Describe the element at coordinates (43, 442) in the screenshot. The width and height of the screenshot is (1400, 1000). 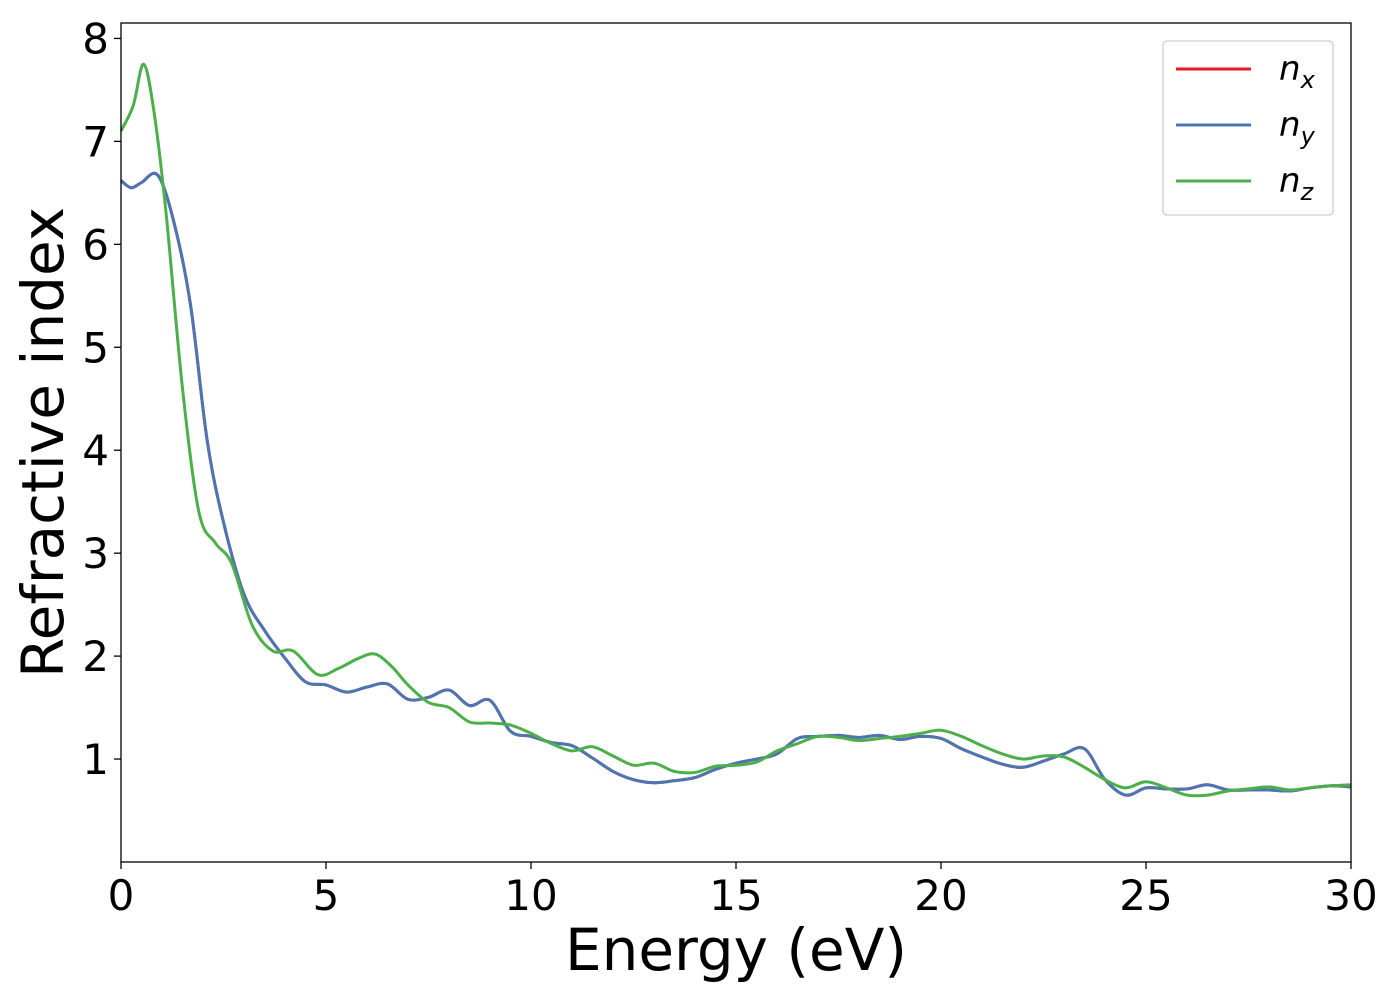
I see `y-axis-label: Refractive index` at that location.